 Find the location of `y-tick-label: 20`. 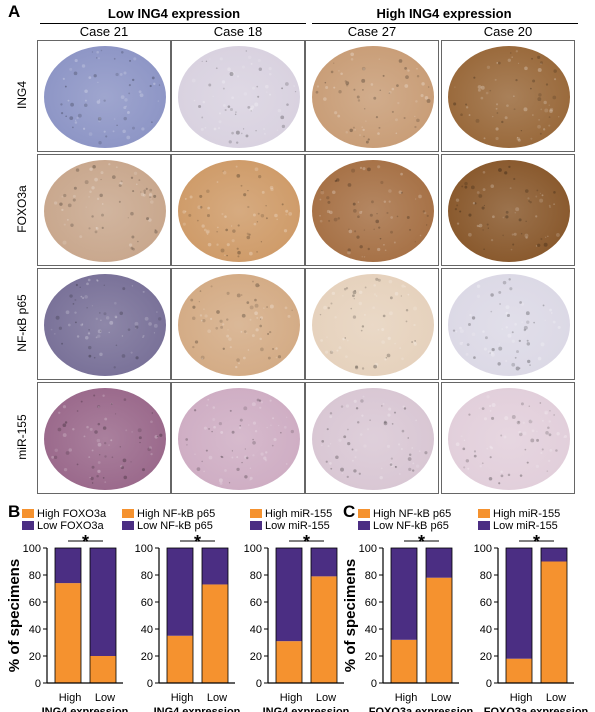

y-tick-label: 20 is located at coordinates (371, 657).